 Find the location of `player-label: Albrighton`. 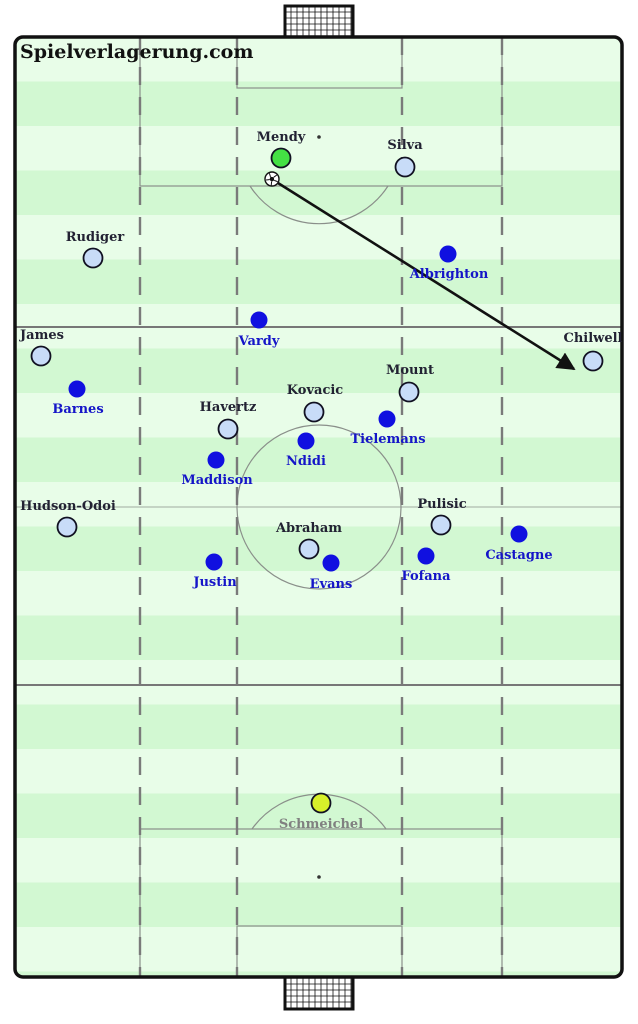

player-label: Albrighton is located at coordinates (449, 274).